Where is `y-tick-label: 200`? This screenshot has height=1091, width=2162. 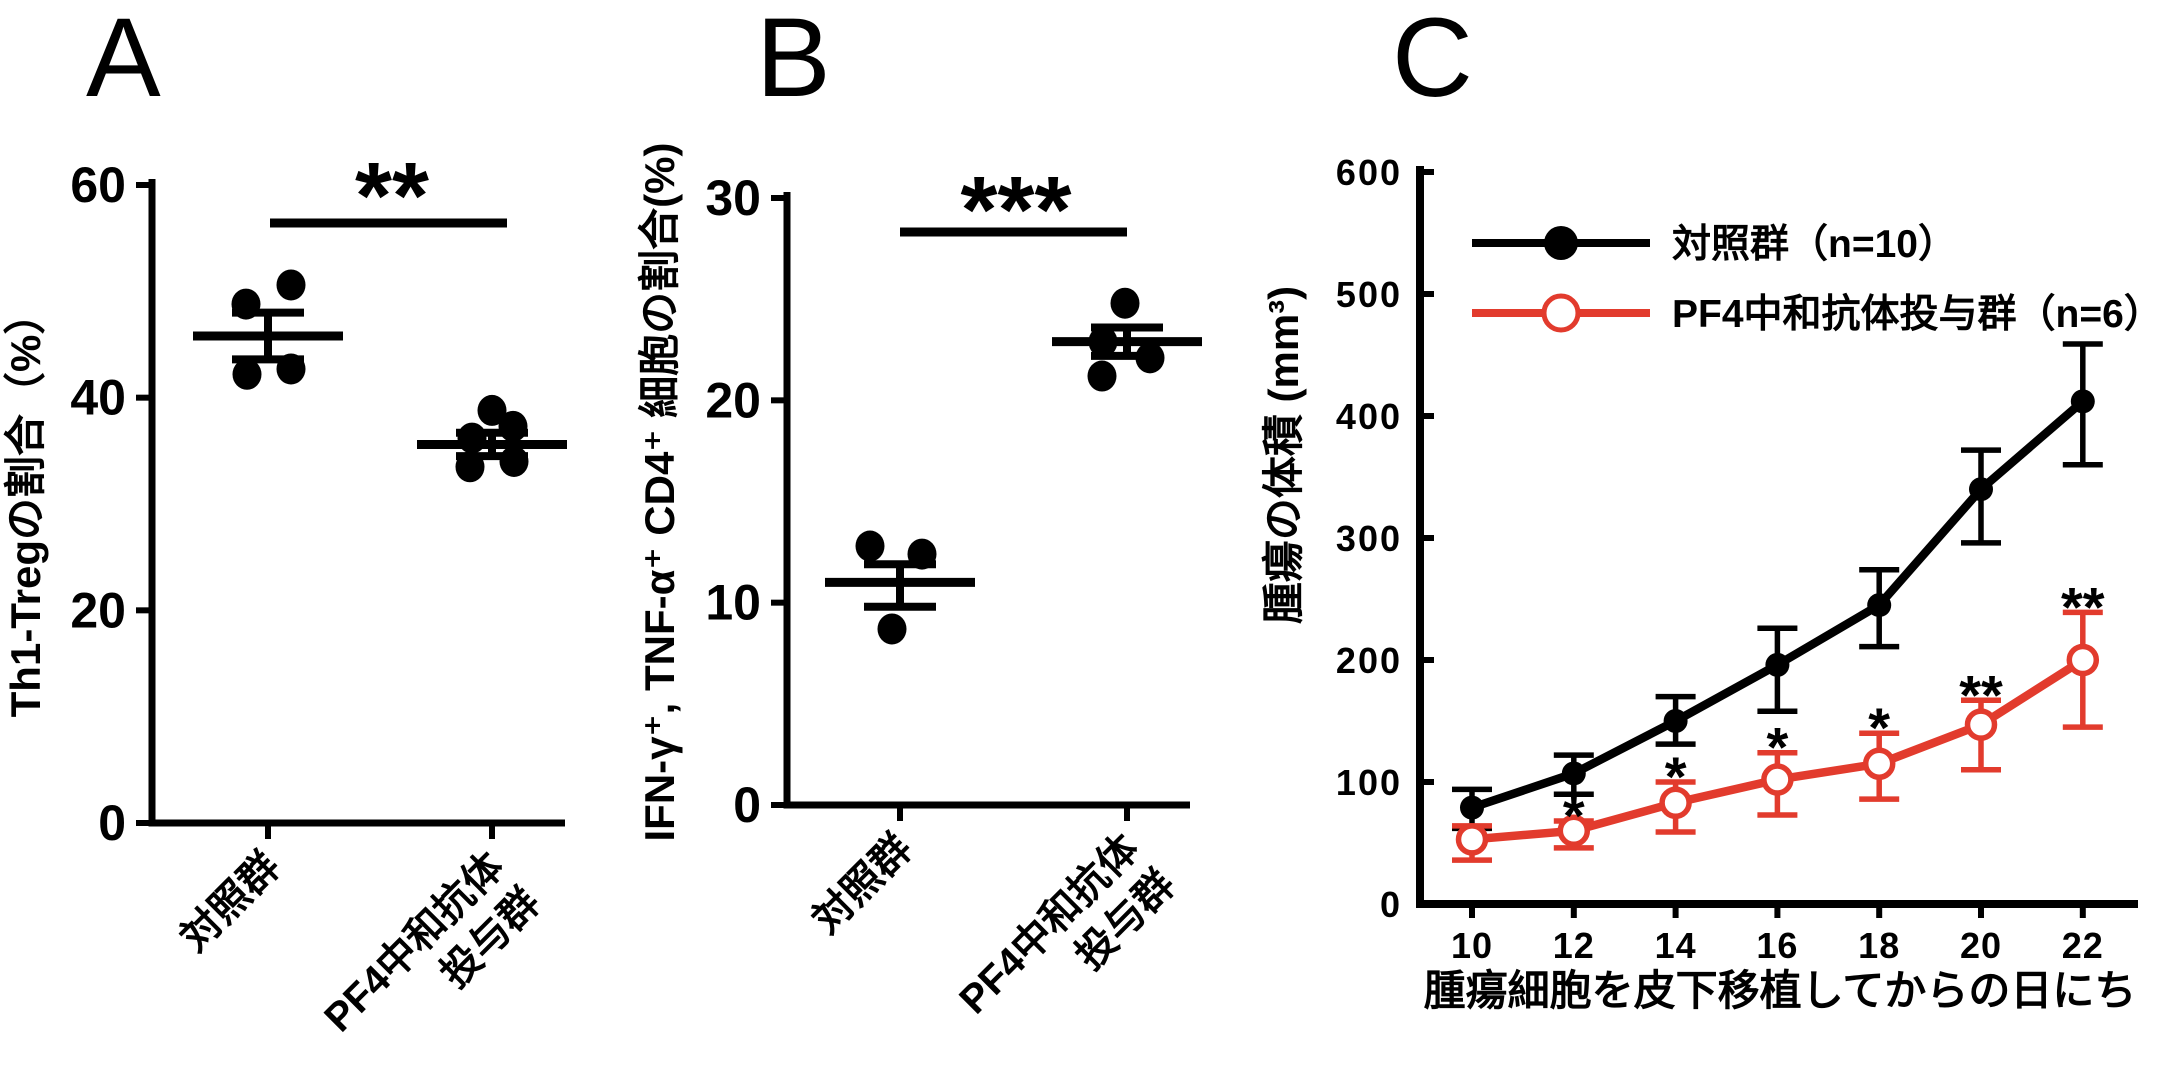
y-tick-label: 200 is located at coordinates (1369, 660).